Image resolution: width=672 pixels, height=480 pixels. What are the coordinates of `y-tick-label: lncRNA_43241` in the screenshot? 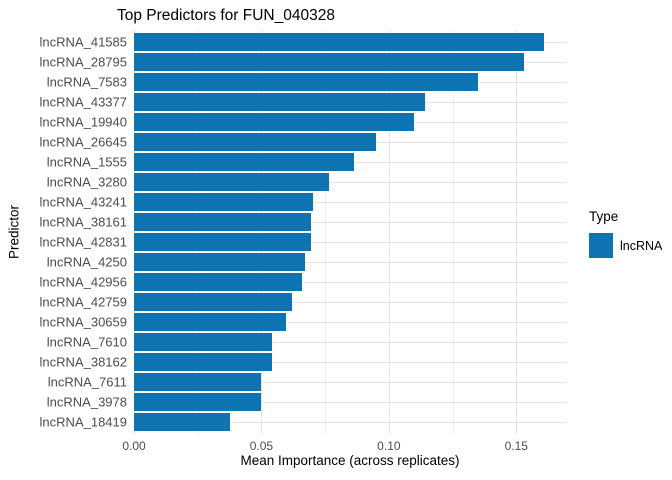 It's located at (83, 202).